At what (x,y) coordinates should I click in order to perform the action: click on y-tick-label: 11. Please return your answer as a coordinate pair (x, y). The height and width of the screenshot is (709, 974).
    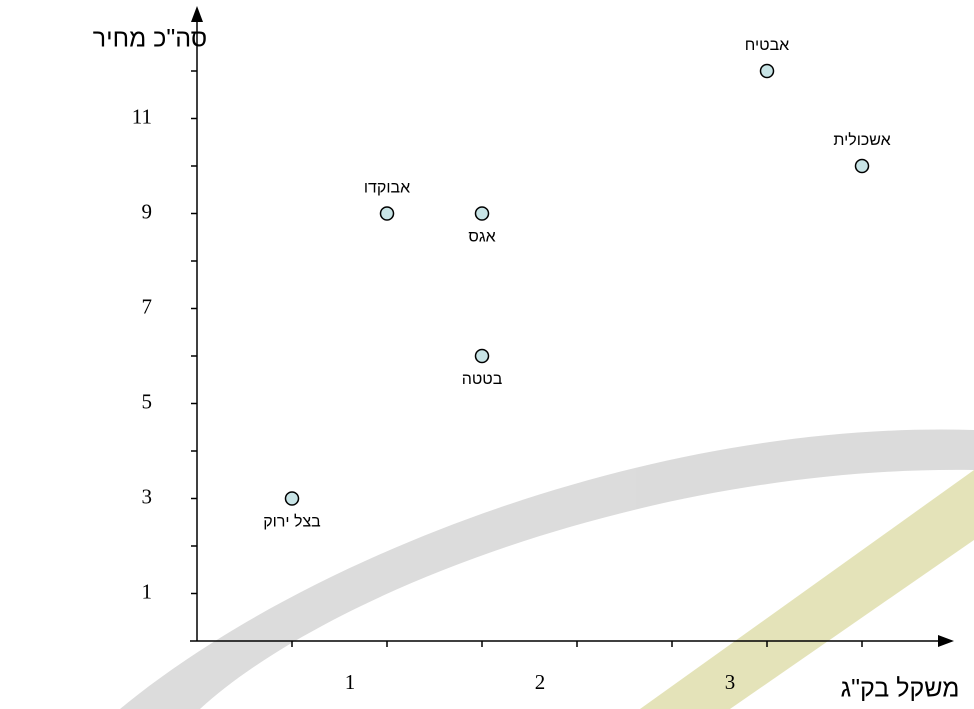
    Looking at the image, I should click on (142, 116).